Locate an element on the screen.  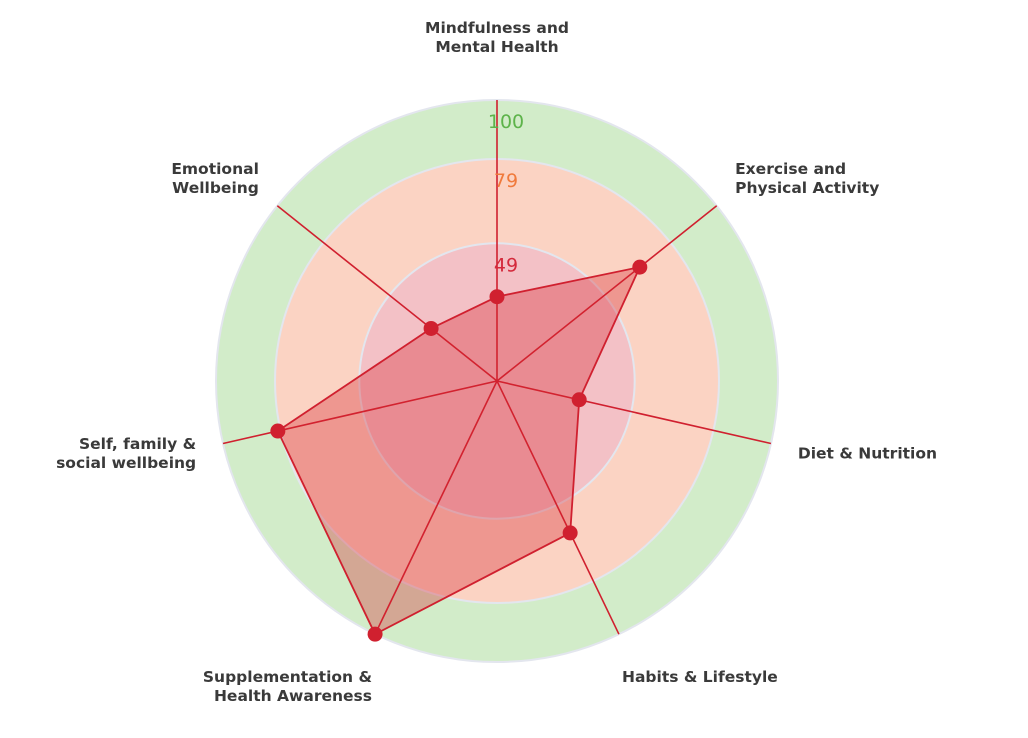
axis-label: Self, family & social wellbeing is located at coordinates (126, 453).